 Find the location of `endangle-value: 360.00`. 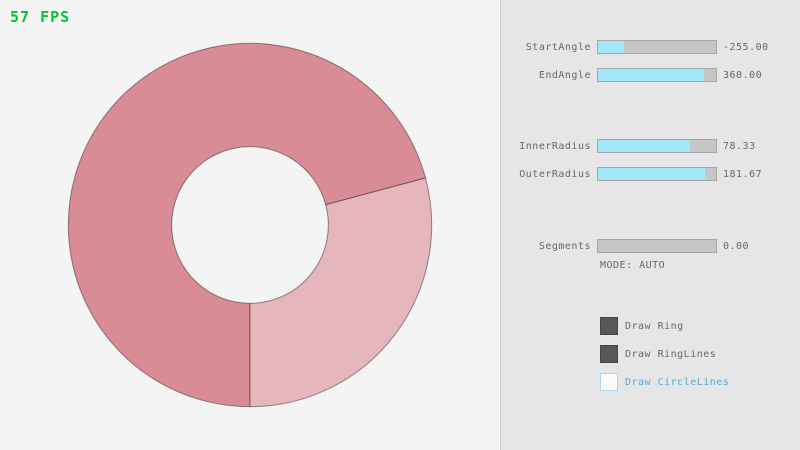

endangle-value: 360.00 is located at coordinates (743, 75).